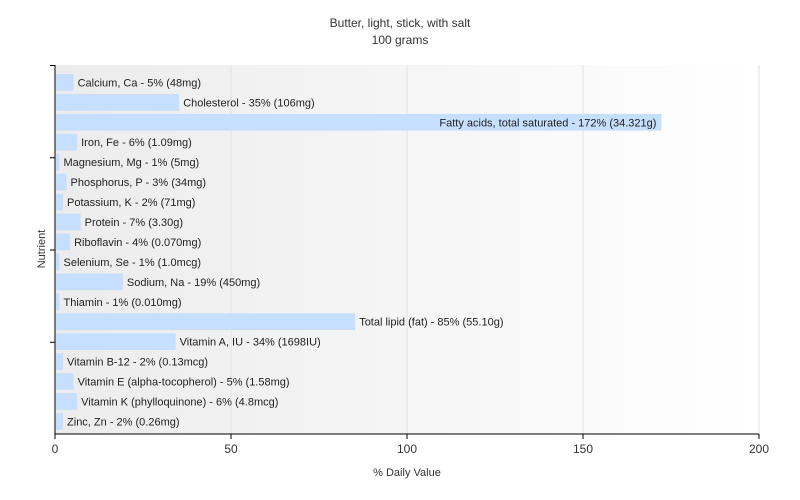 Image resolution: width=800 pixels, height=500 pixels. What do you see at coordinates (132, 163) in the screenshot?
I see `bar-label: Magnesium, Mg - 1% (5mg)` at bounding box center [132, 163].